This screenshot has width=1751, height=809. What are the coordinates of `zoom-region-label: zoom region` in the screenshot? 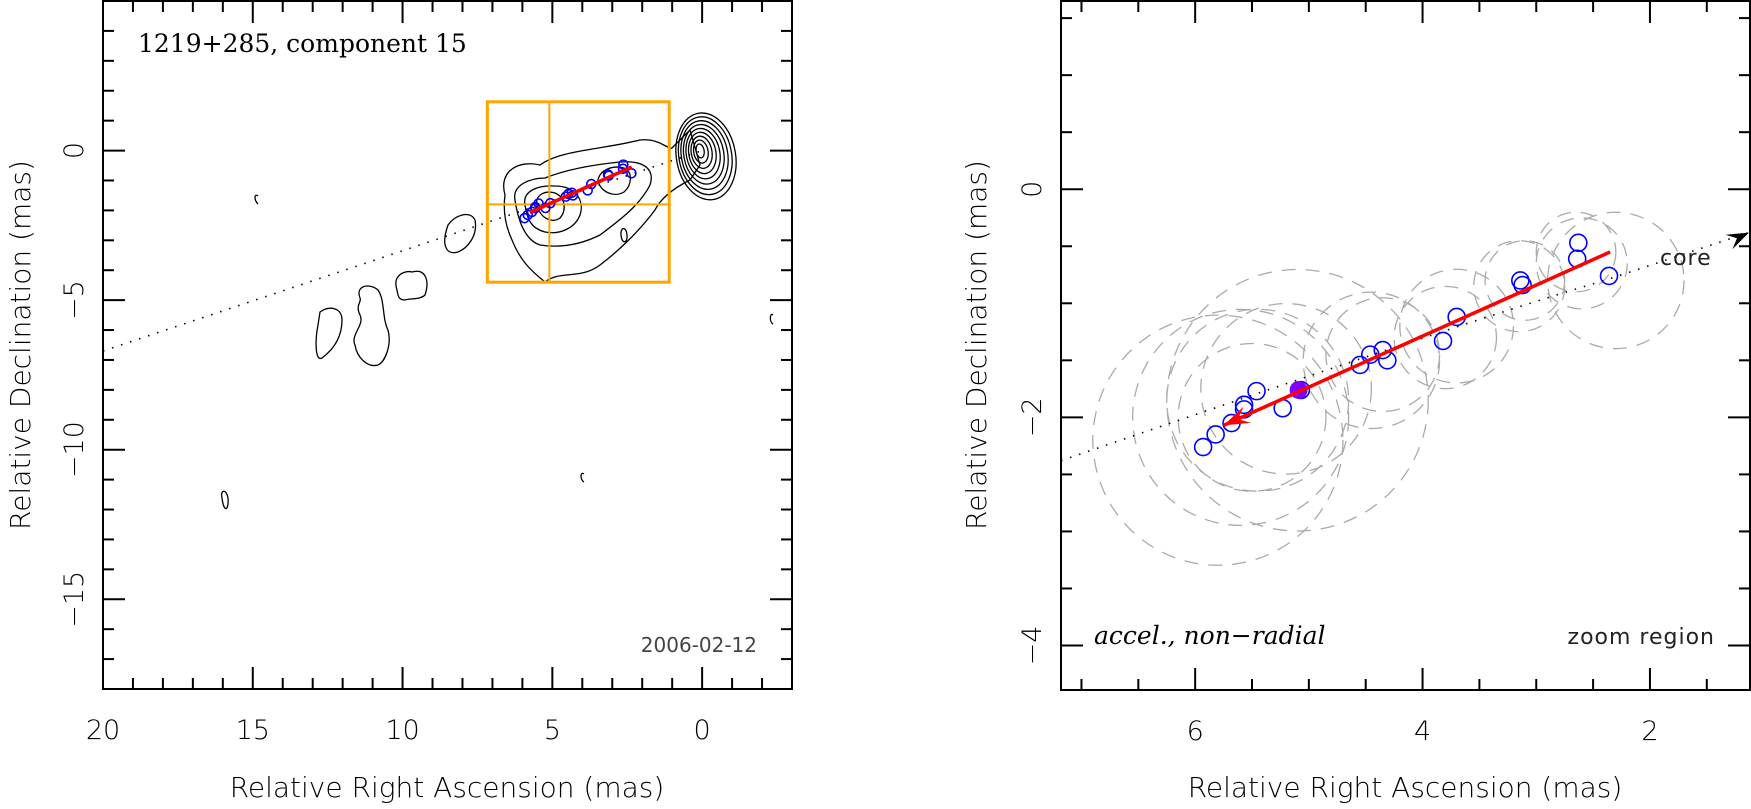 It's located at (1641, 637).